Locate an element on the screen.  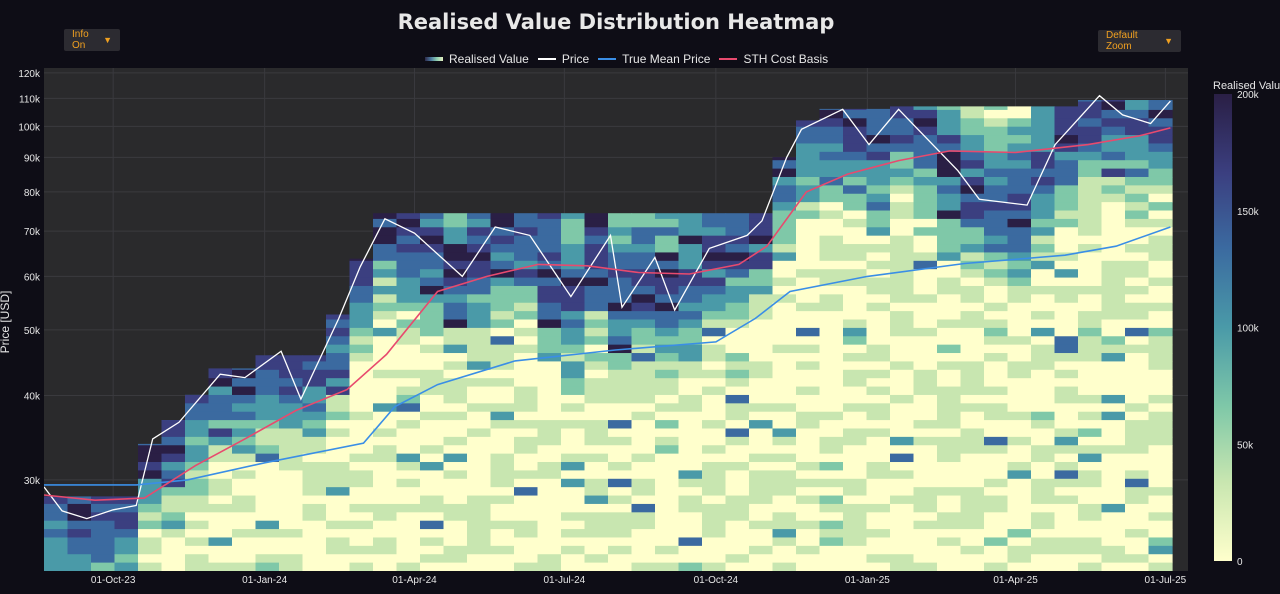
legend-label: True Mean Price is located at coordinates (666, 59).